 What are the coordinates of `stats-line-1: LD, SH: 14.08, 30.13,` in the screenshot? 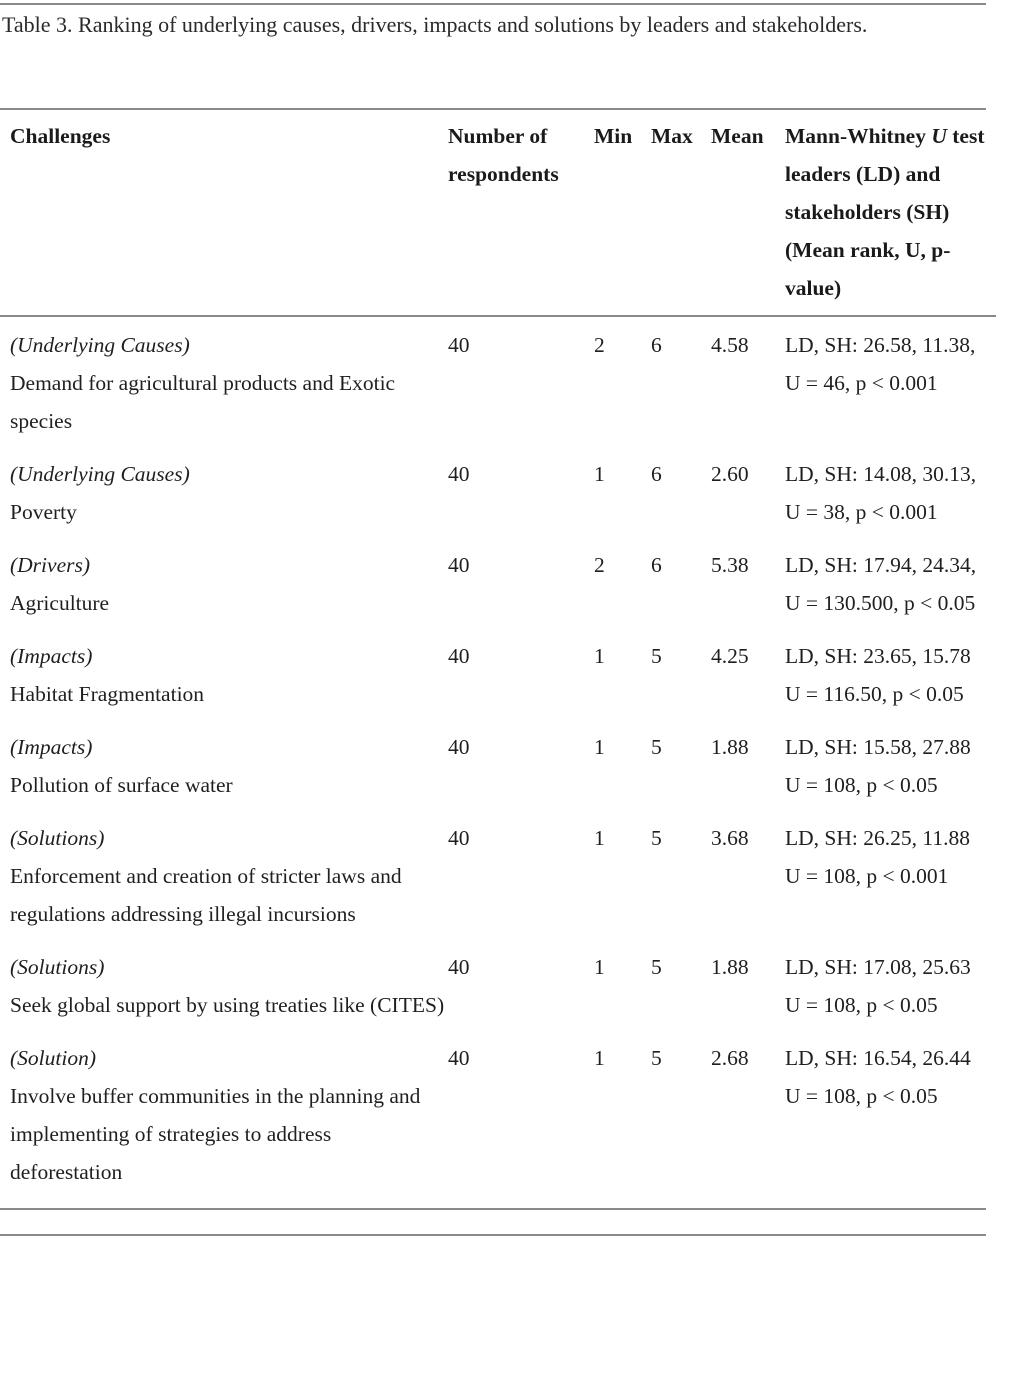 It's located at (881, 473).